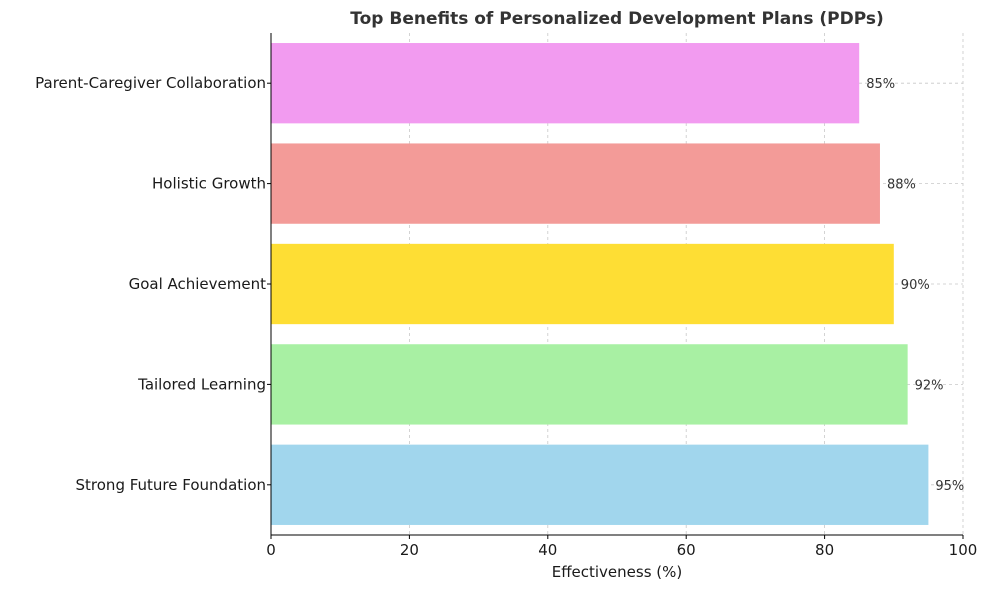 Image resolution: width=989 pixels, height=590 pixels. Describe the element at coordinates (824, 550) in the screenshot. I see `x-tick-label: 80` at that location.